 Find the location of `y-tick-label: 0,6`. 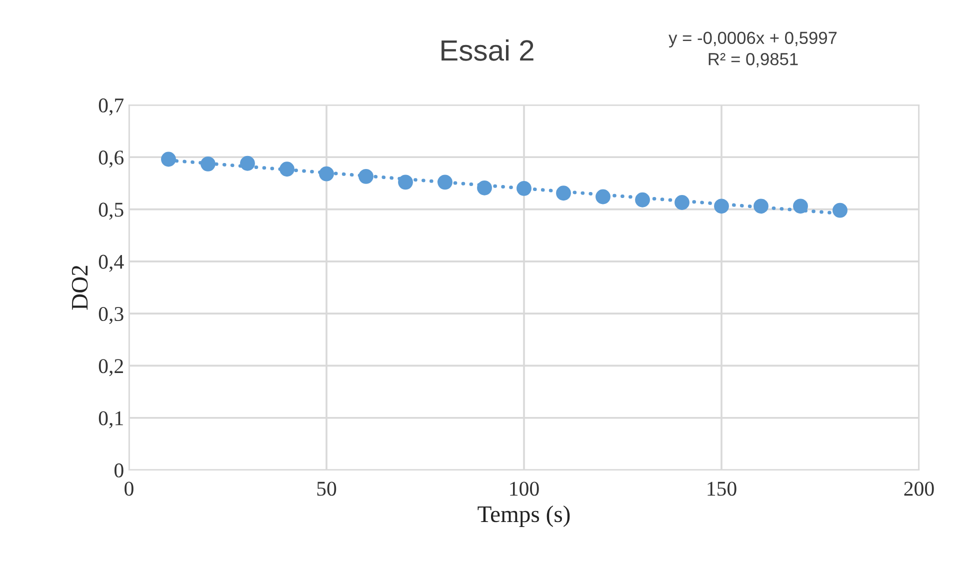

y-tick-label: 0,6 is located at coordinates (111, 159).